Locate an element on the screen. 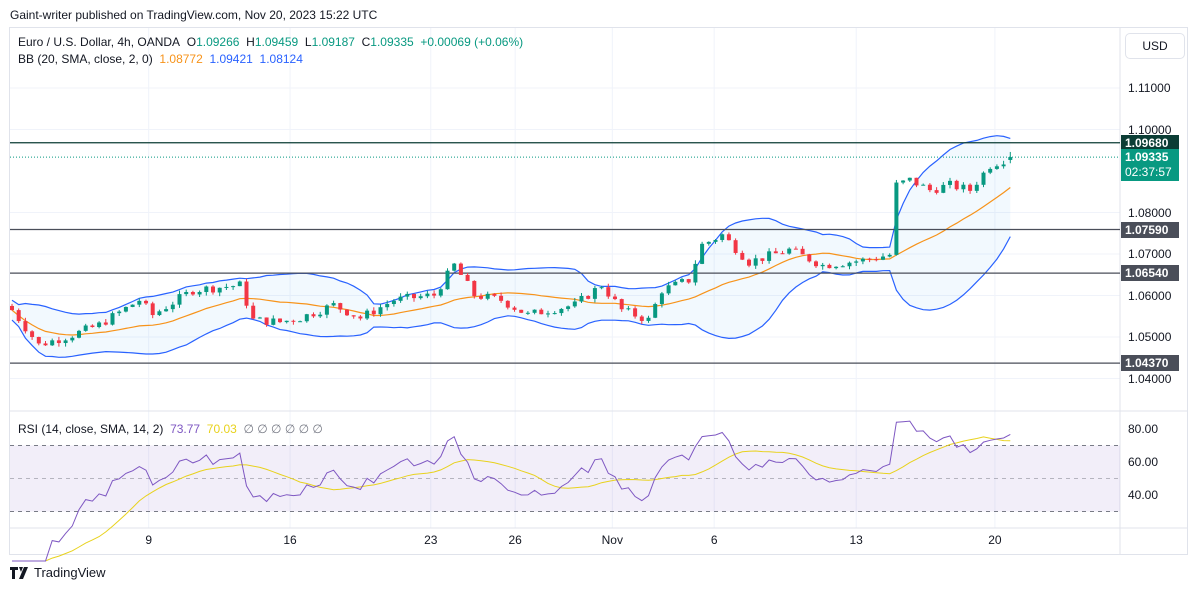 Image resolution: width=1195 pixels, height=589 pixels. close-label: C is located at coordinates (366, 42).